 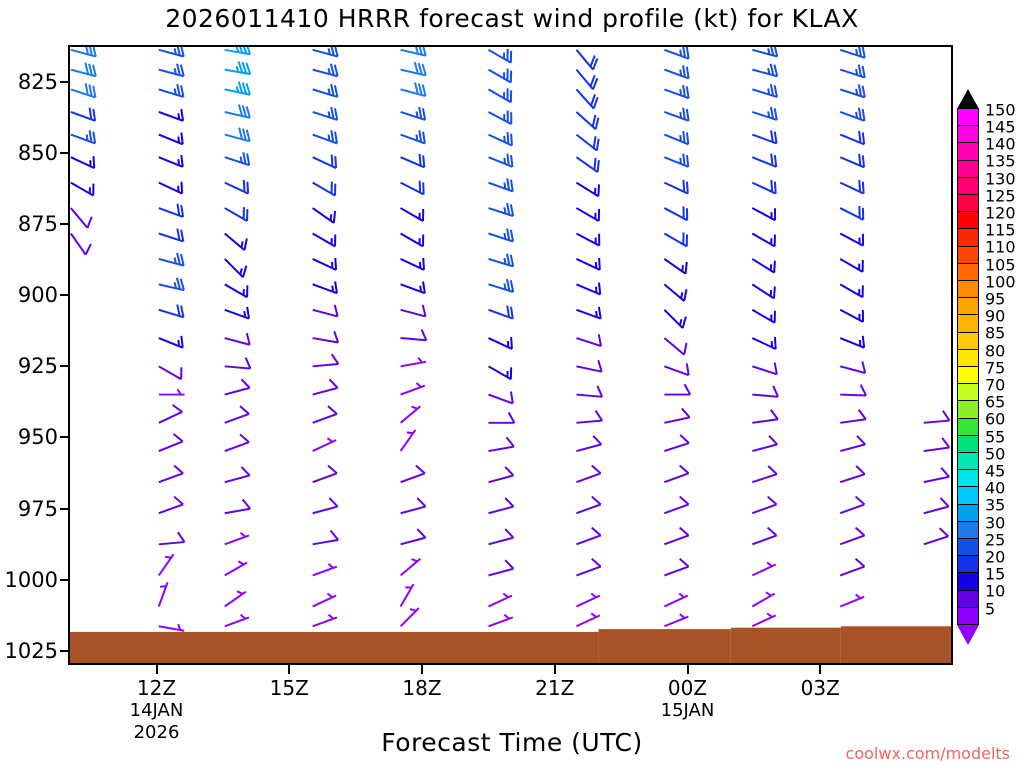 What do you see at coordinates (995, 316) in the screenshot?
I see `colorbar-tick-label: 90` at bounding box center [995, 316].